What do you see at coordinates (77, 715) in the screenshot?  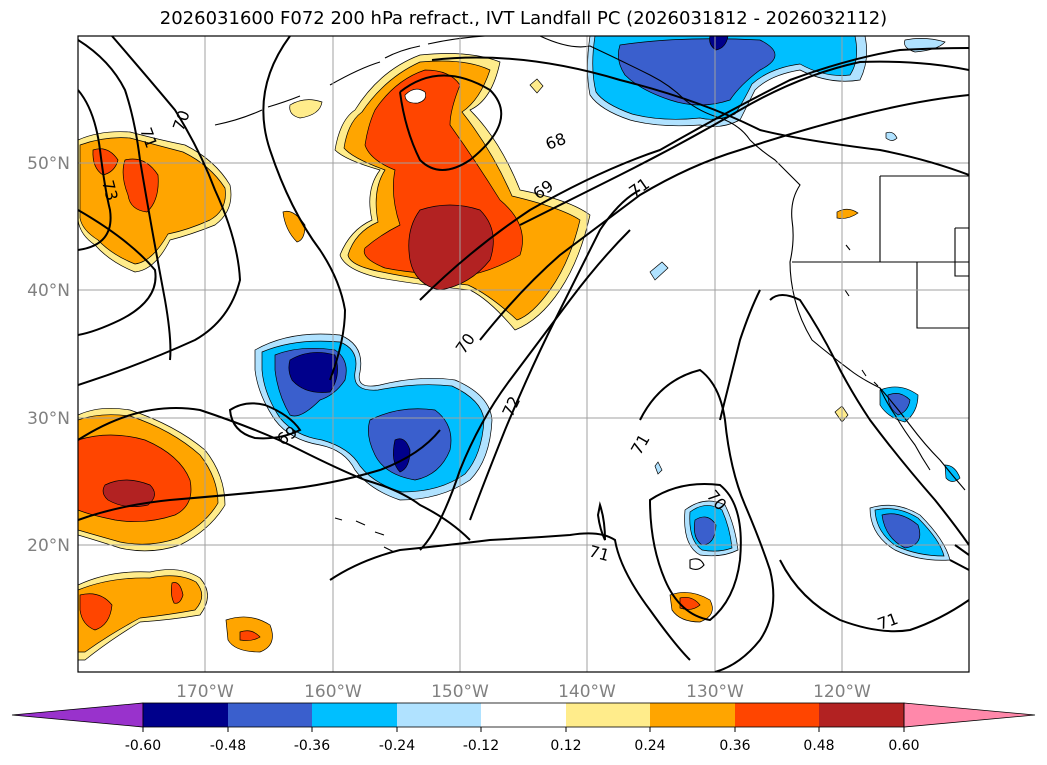 I see `colorbar-extend-low` at bounding box center [77, 715].